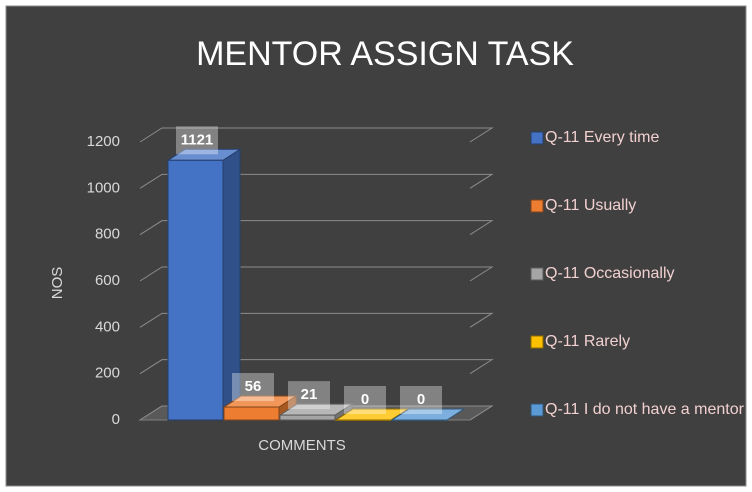 The image size is (752, 492). I want to click on value-label: 1121, so click(197, 139).